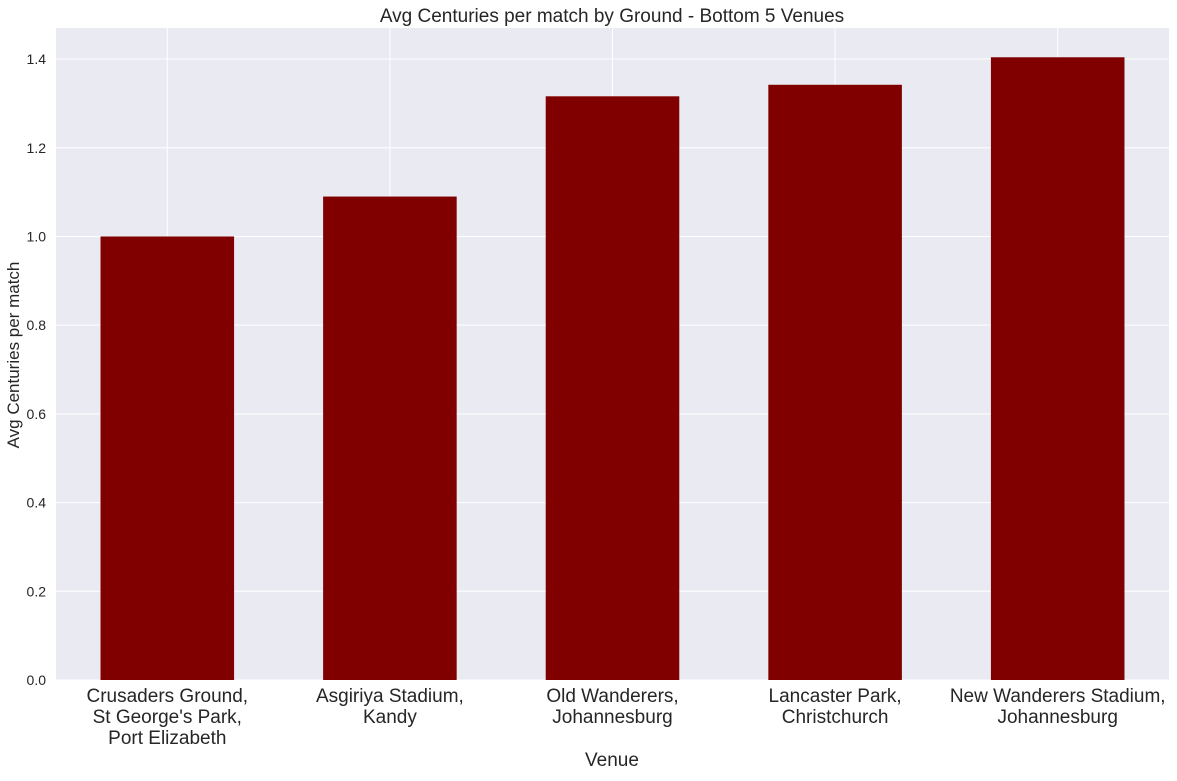 The height and width of the screenshot is (781, 1177). I want to click on y-tick-label: 0.6, so click(37, 414).